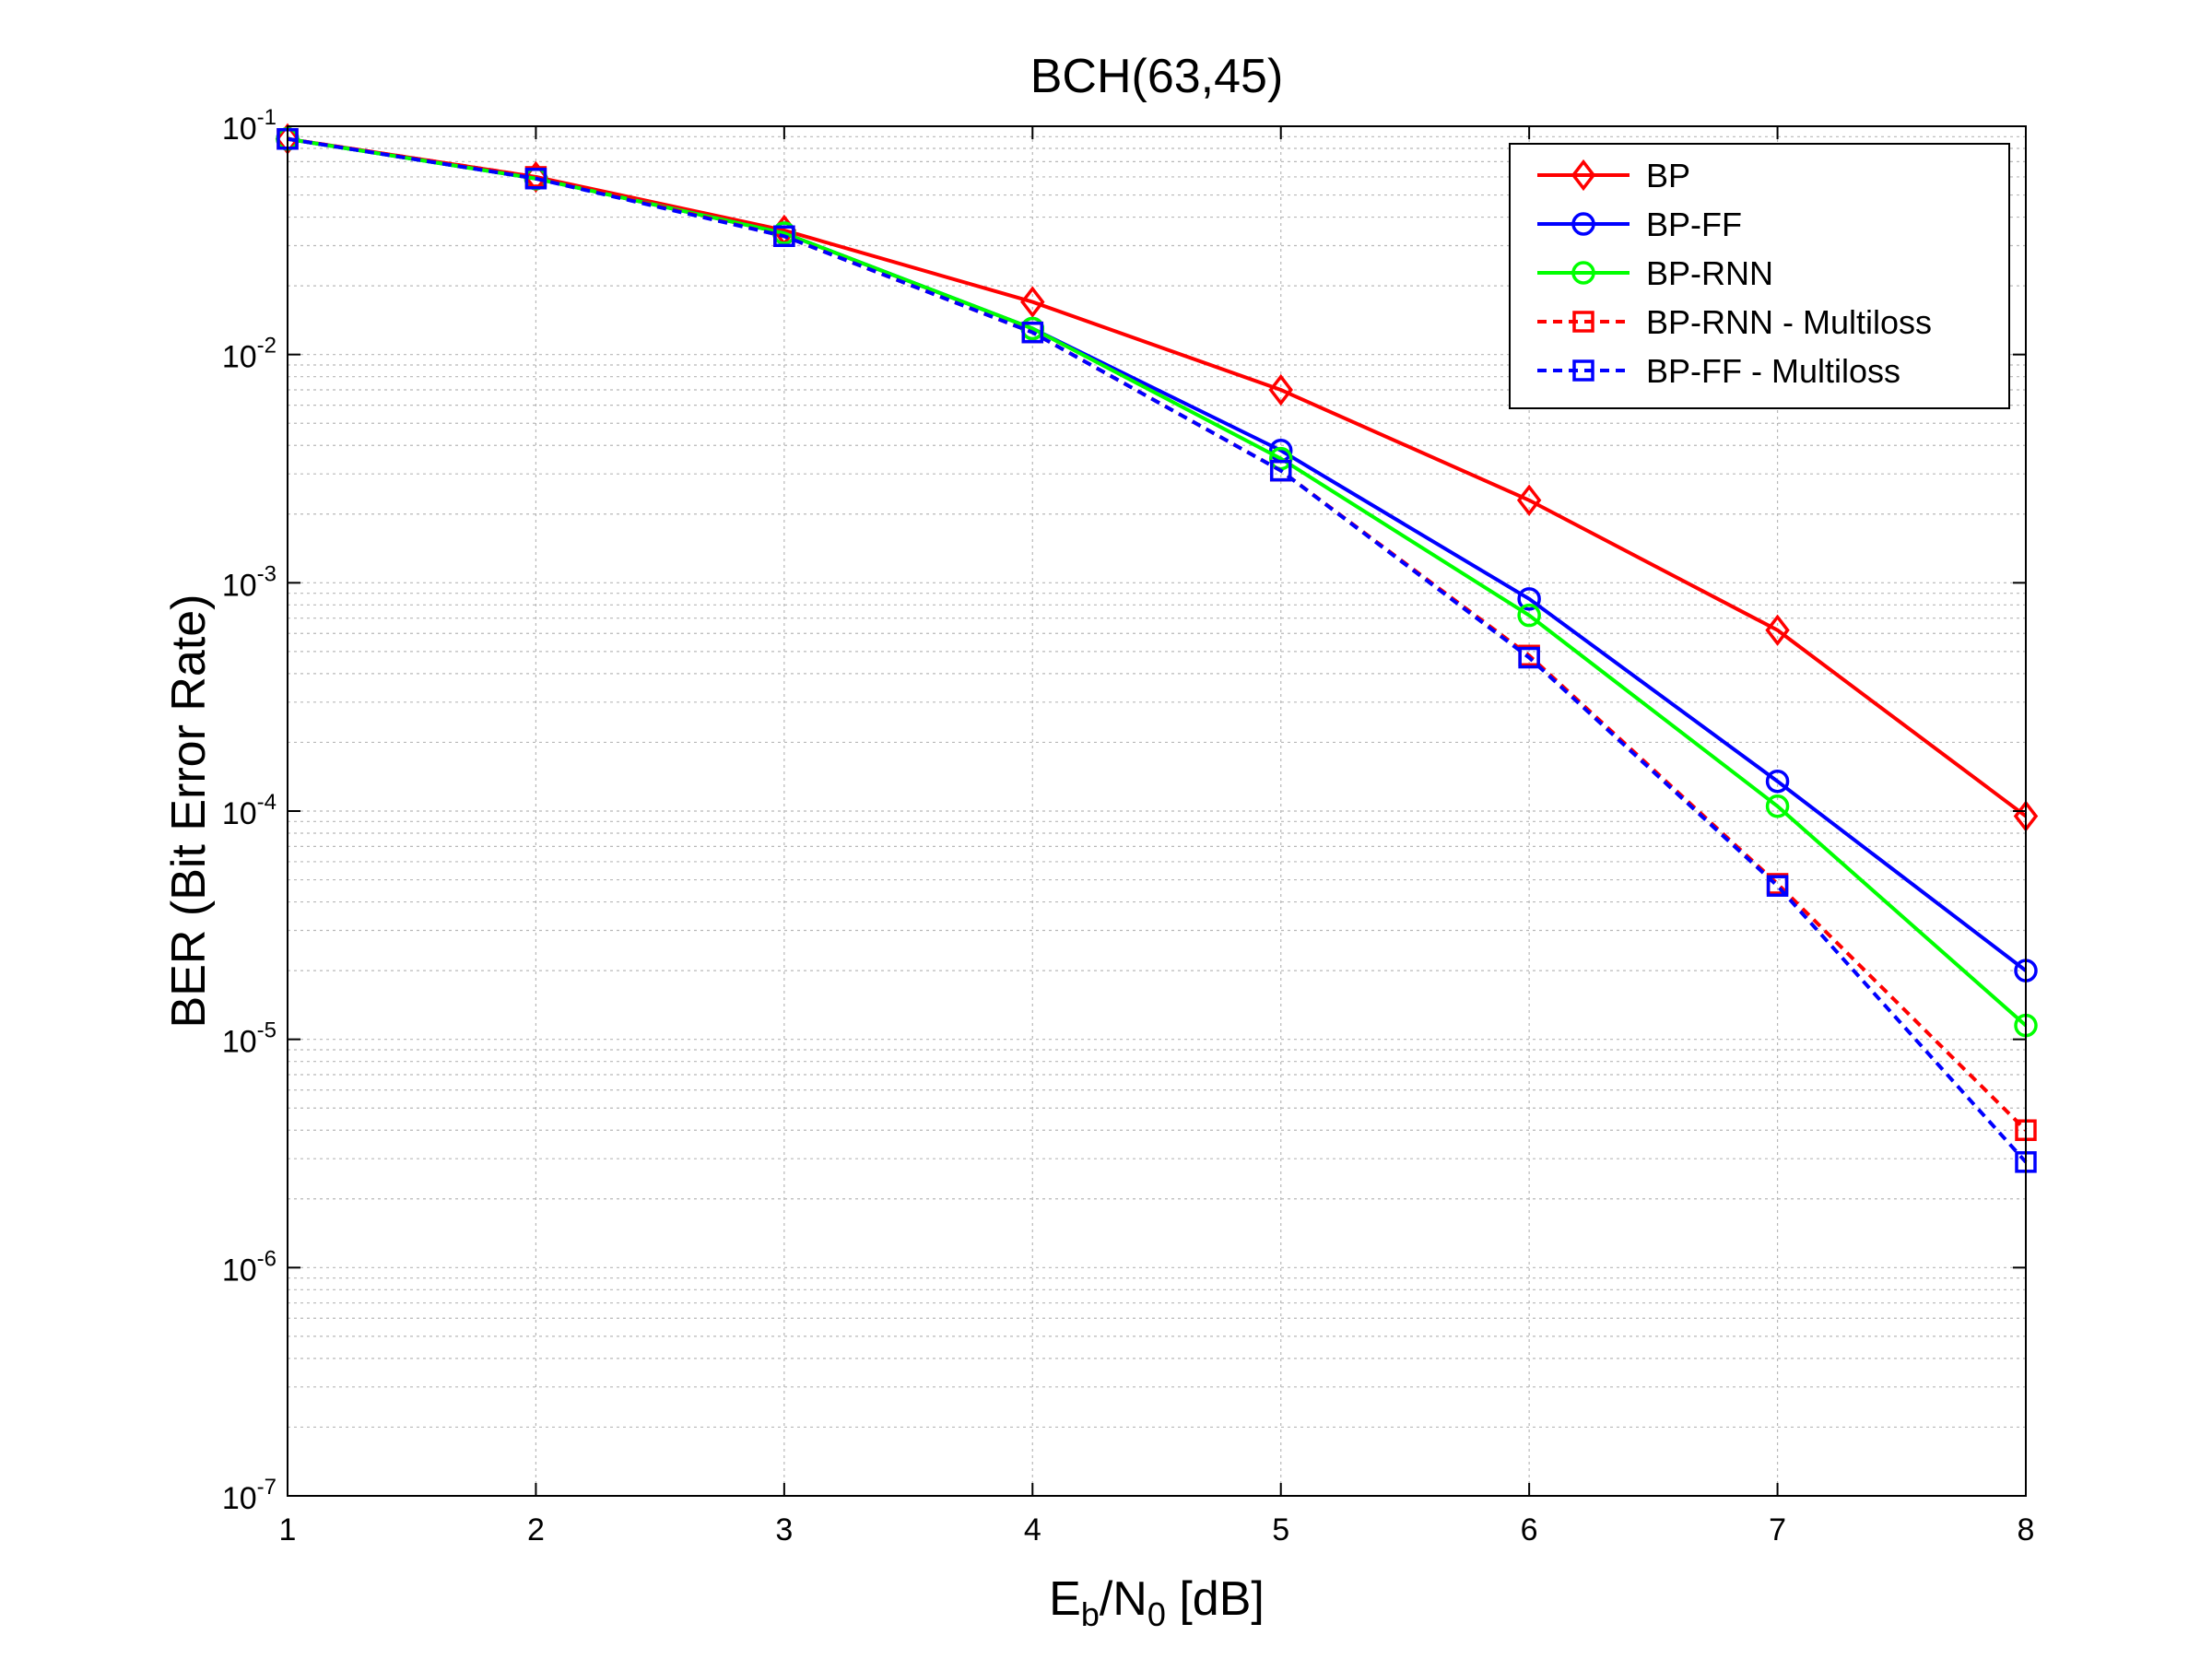 Image resolution: width=2212 pixels, height=1659 pixels. What do you see at coordinates (536, 1529) in the screenshot?
I see `x-tick-label: 2` at bounding box center [536, 1529].